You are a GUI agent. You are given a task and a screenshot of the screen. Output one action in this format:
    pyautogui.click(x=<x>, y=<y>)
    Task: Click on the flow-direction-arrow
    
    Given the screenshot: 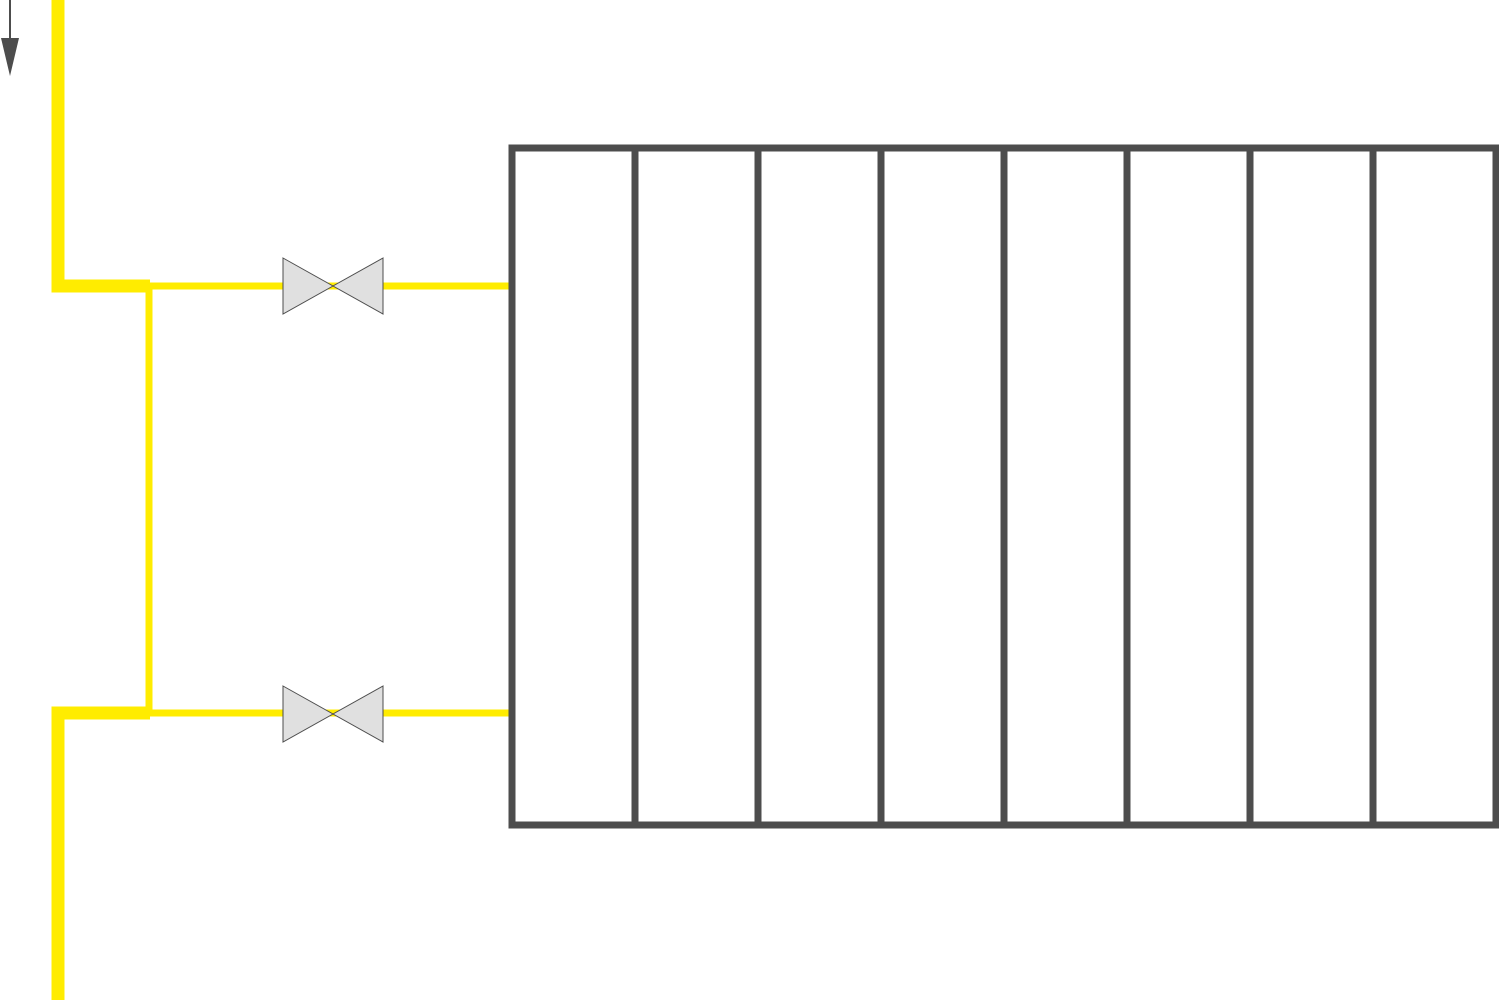 What is the action you would take?
    pyautogui.click(x=10, y=38)
    